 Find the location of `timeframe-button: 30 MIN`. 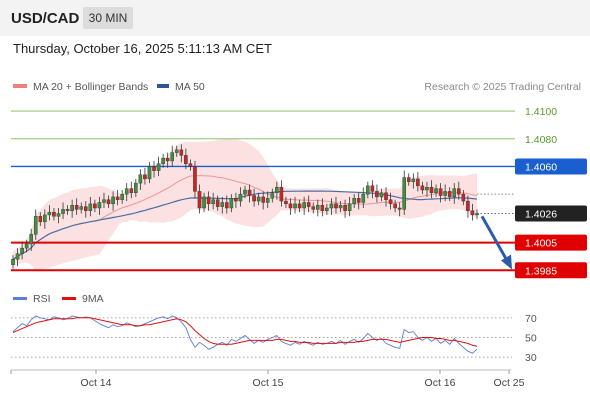

timeframe-button: 30 MIN is located at coordinates (108, 18).